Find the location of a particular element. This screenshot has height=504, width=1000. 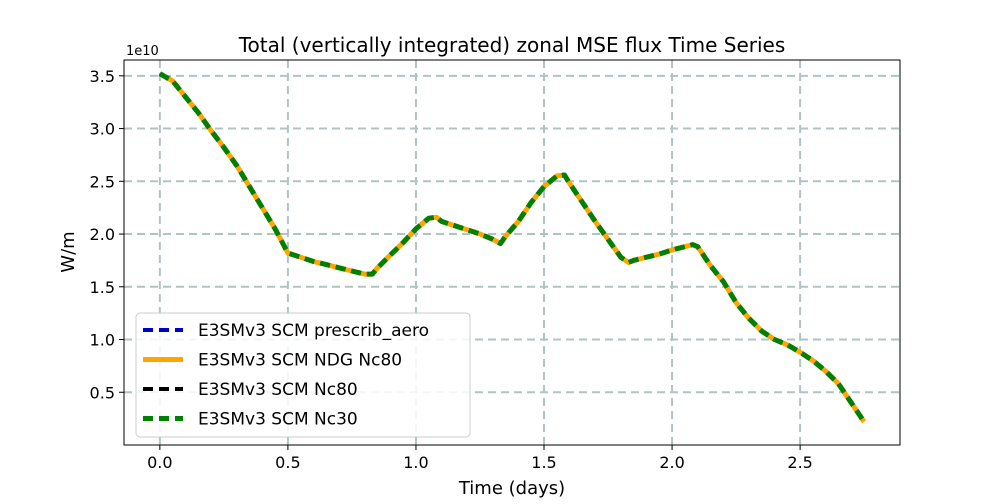

x-axis-ticks: 0.0 0.5 1.0 1.5 2.0 2.5 is located at coordinates (480, 458).